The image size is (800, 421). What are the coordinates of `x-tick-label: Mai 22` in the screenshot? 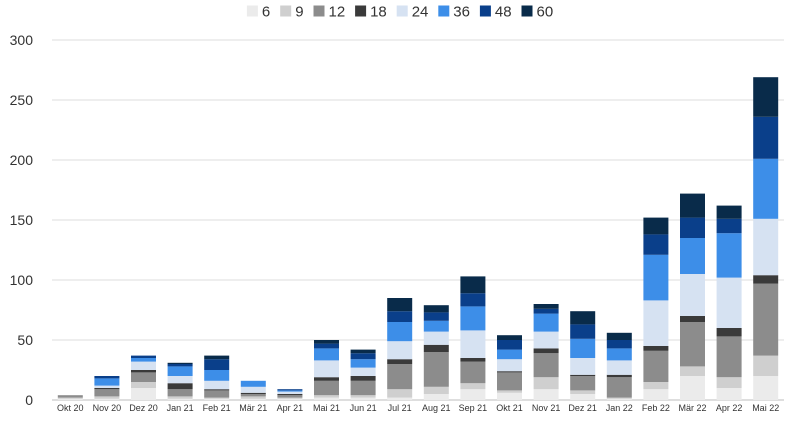 It's located at (765, 408).